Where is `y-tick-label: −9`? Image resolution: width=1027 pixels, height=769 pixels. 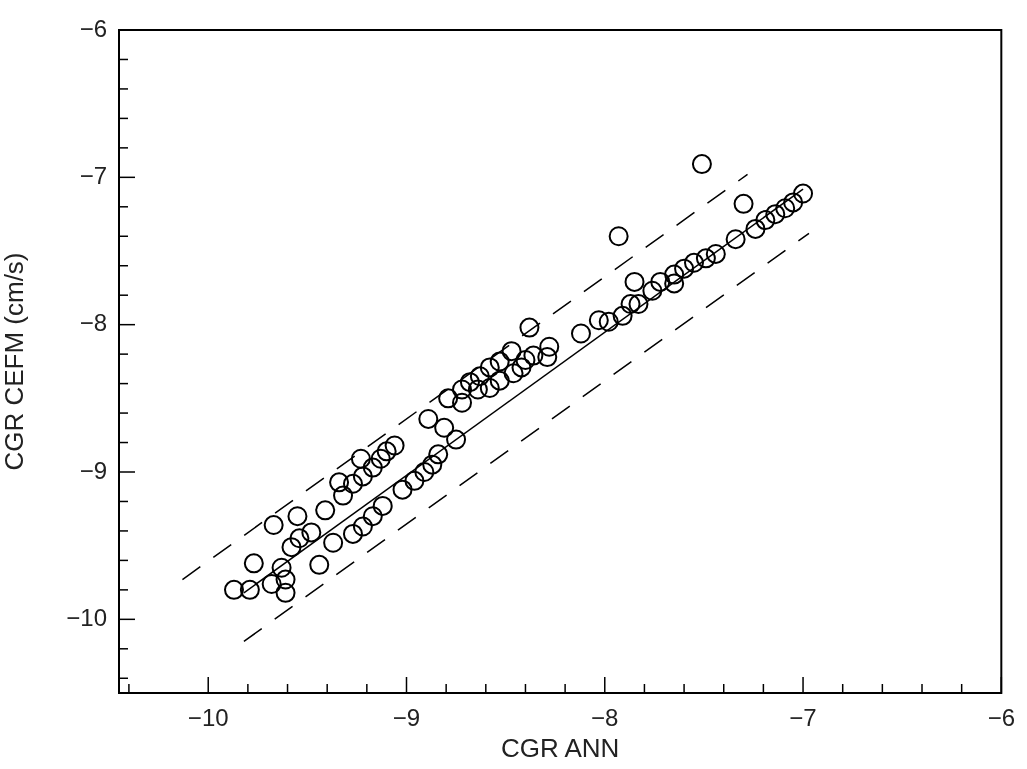 y-tick-label: −9 is located at coordinates (93, 470).